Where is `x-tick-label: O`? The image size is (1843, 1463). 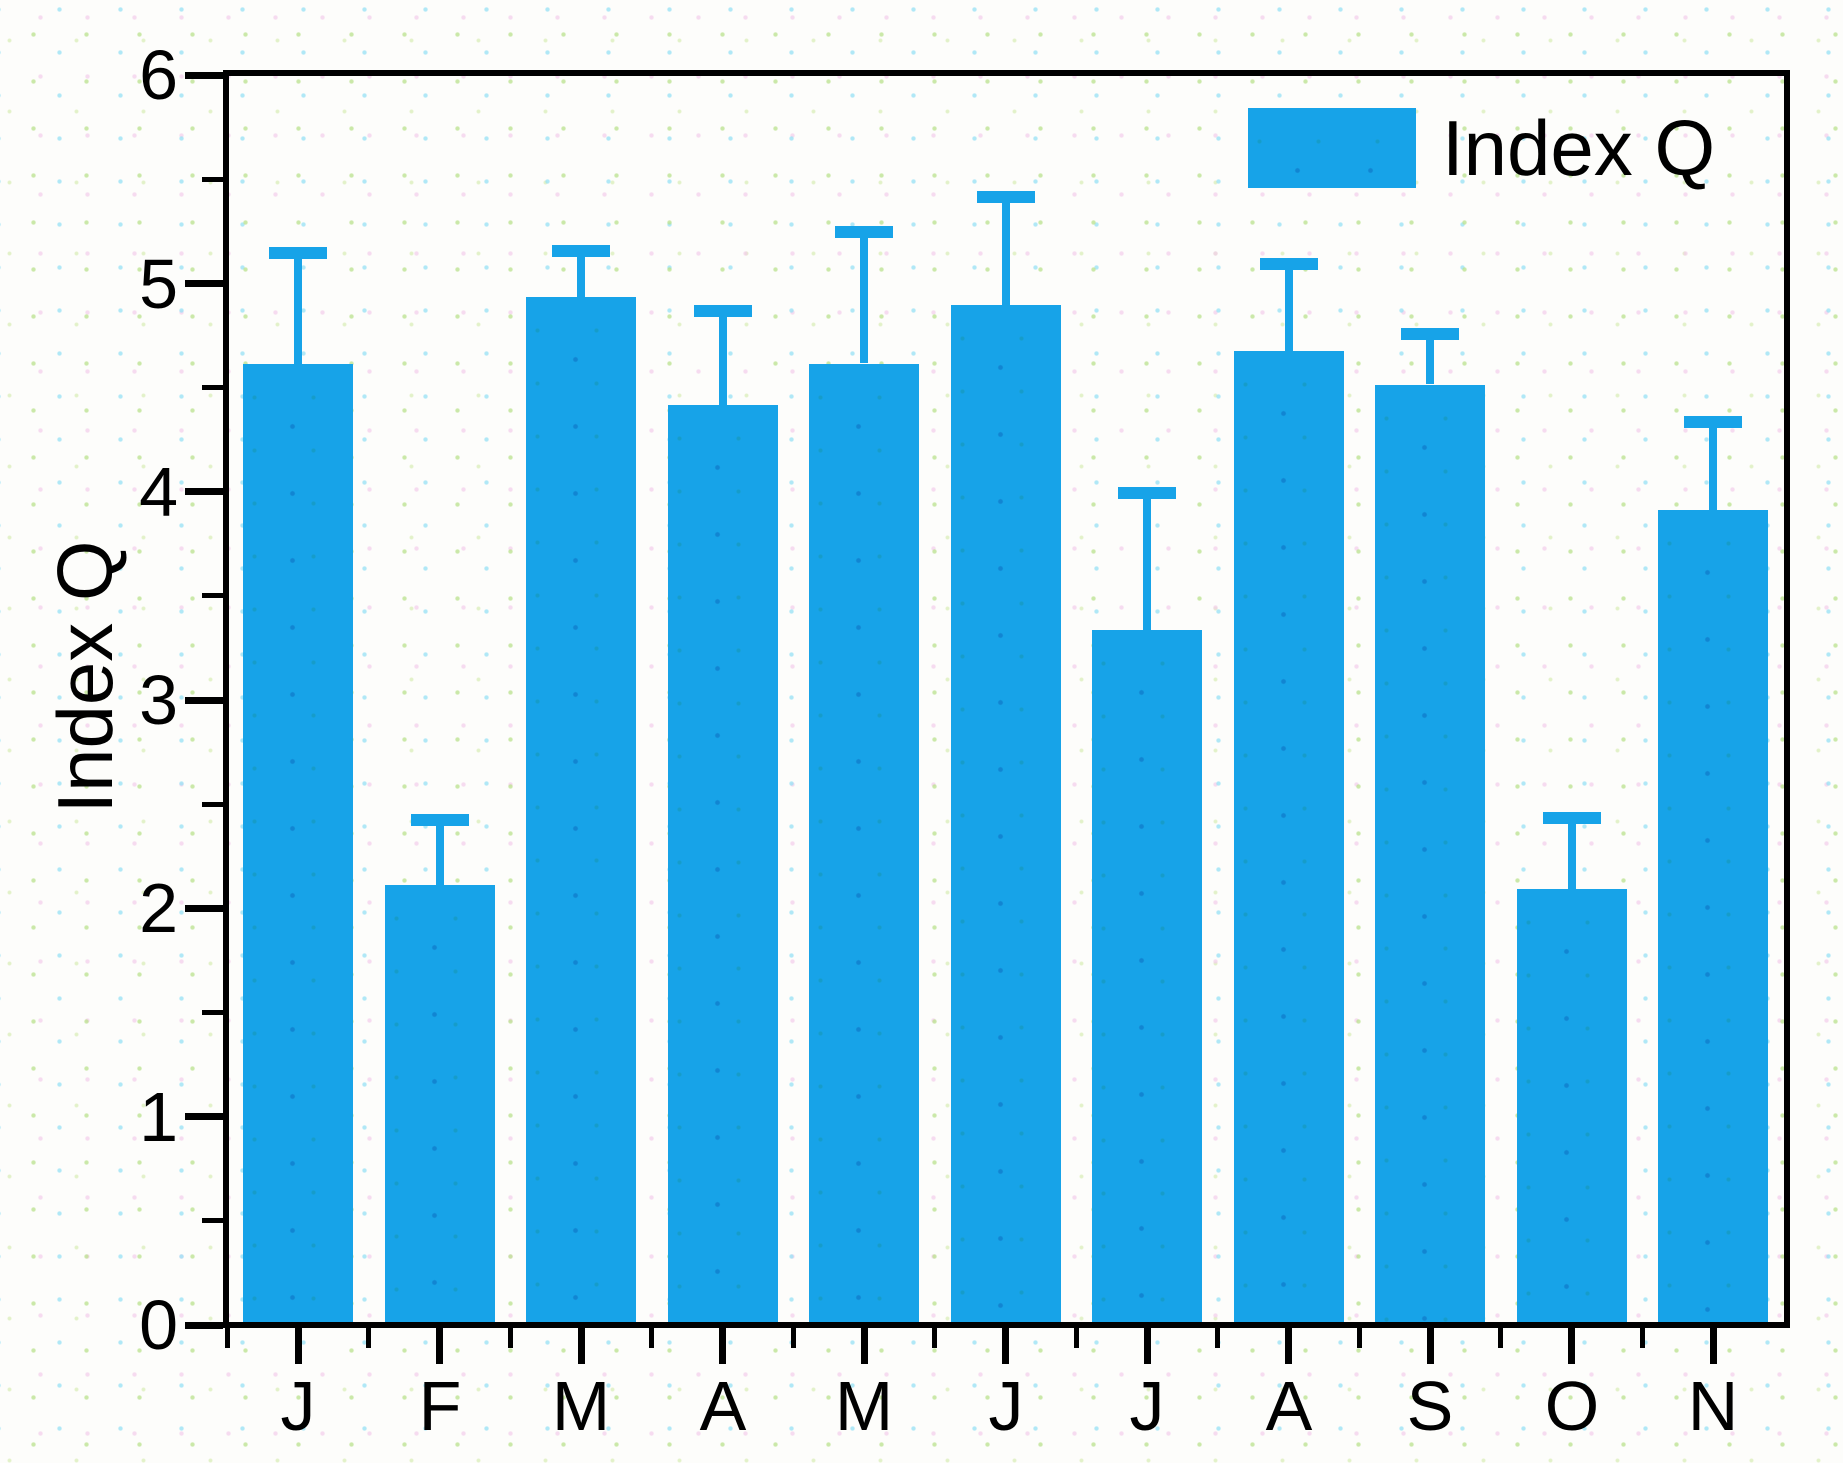
x-tick-label: O is located at coordinates (1572, 1406).